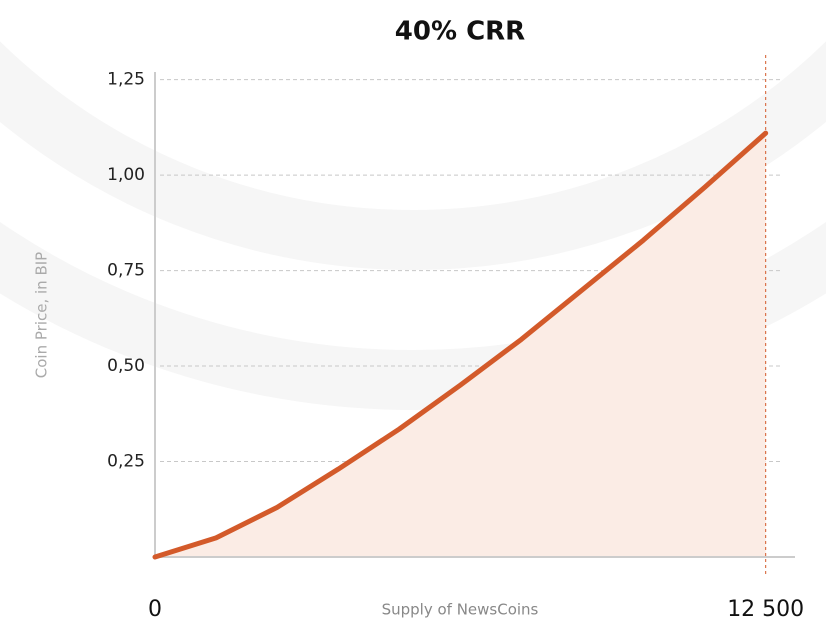  What do you see at coordinates (460, 32) in the screenshot?
I see `chart-title: 40% CRR` at bounding box center [460, 32].